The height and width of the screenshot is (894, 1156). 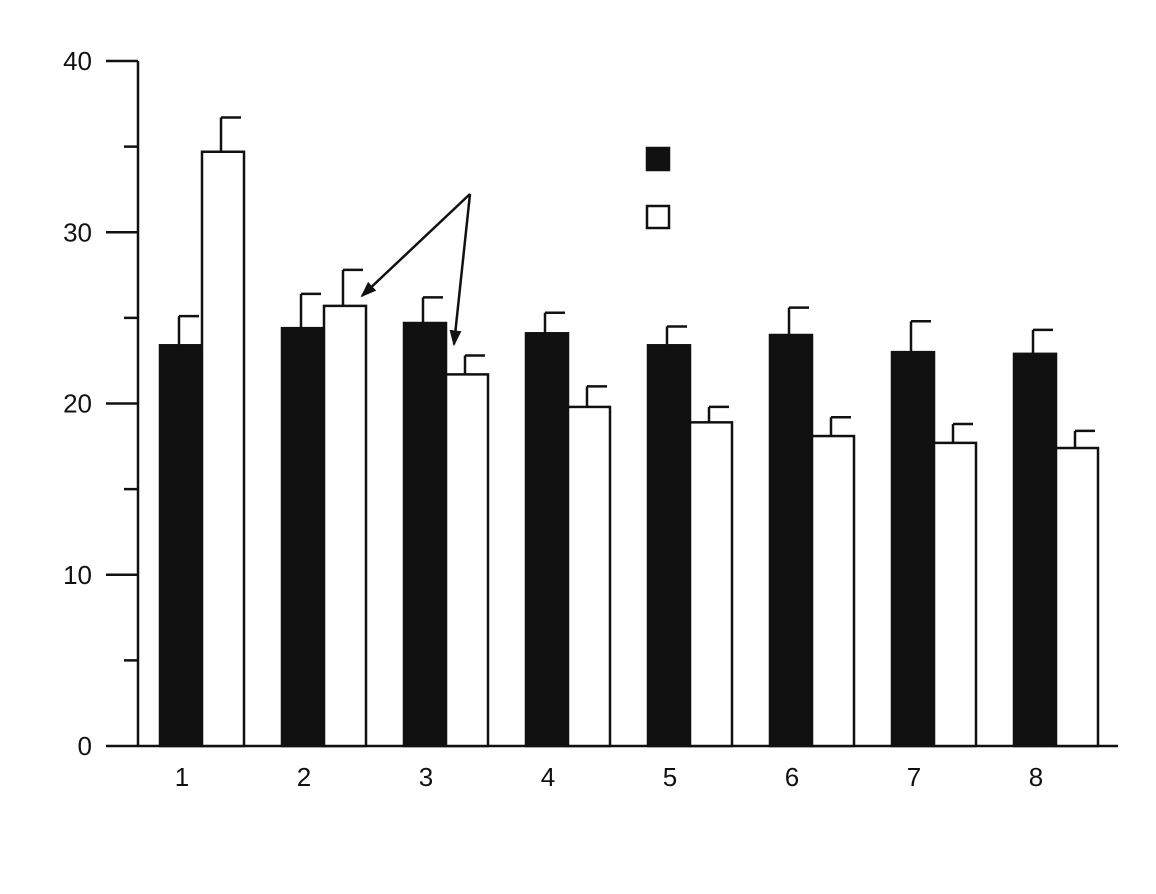 I want to click on y-tick-label: 40, so click(x=77, y=61).